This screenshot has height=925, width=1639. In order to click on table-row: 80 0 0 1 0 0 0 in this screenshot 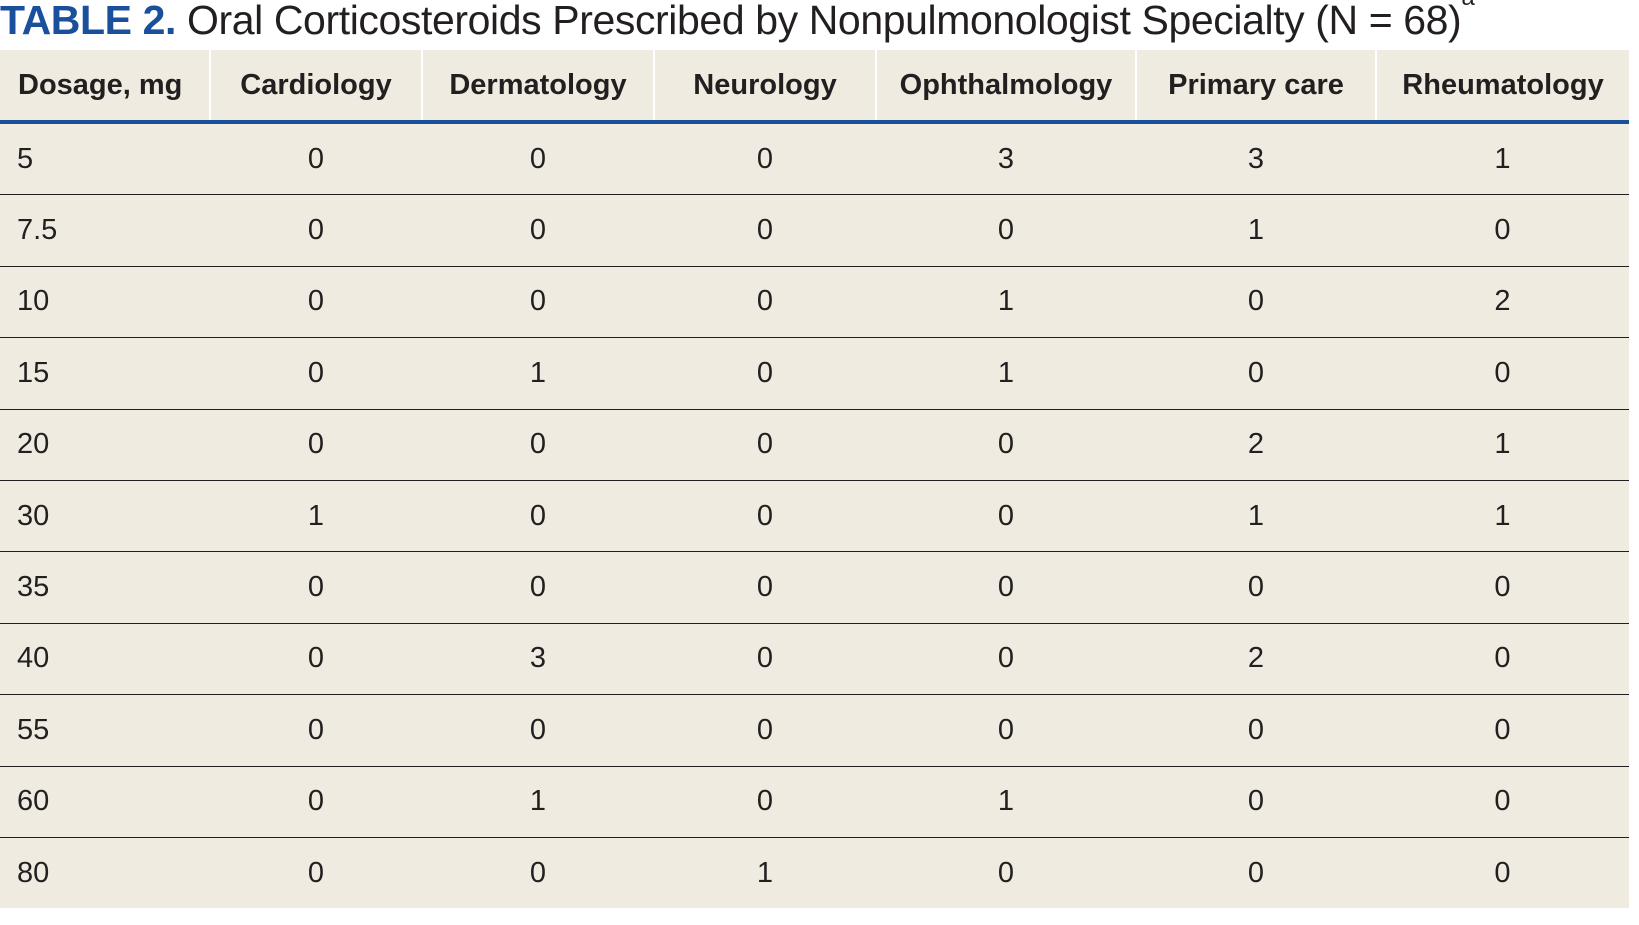, I will do `click(814, 872)`.